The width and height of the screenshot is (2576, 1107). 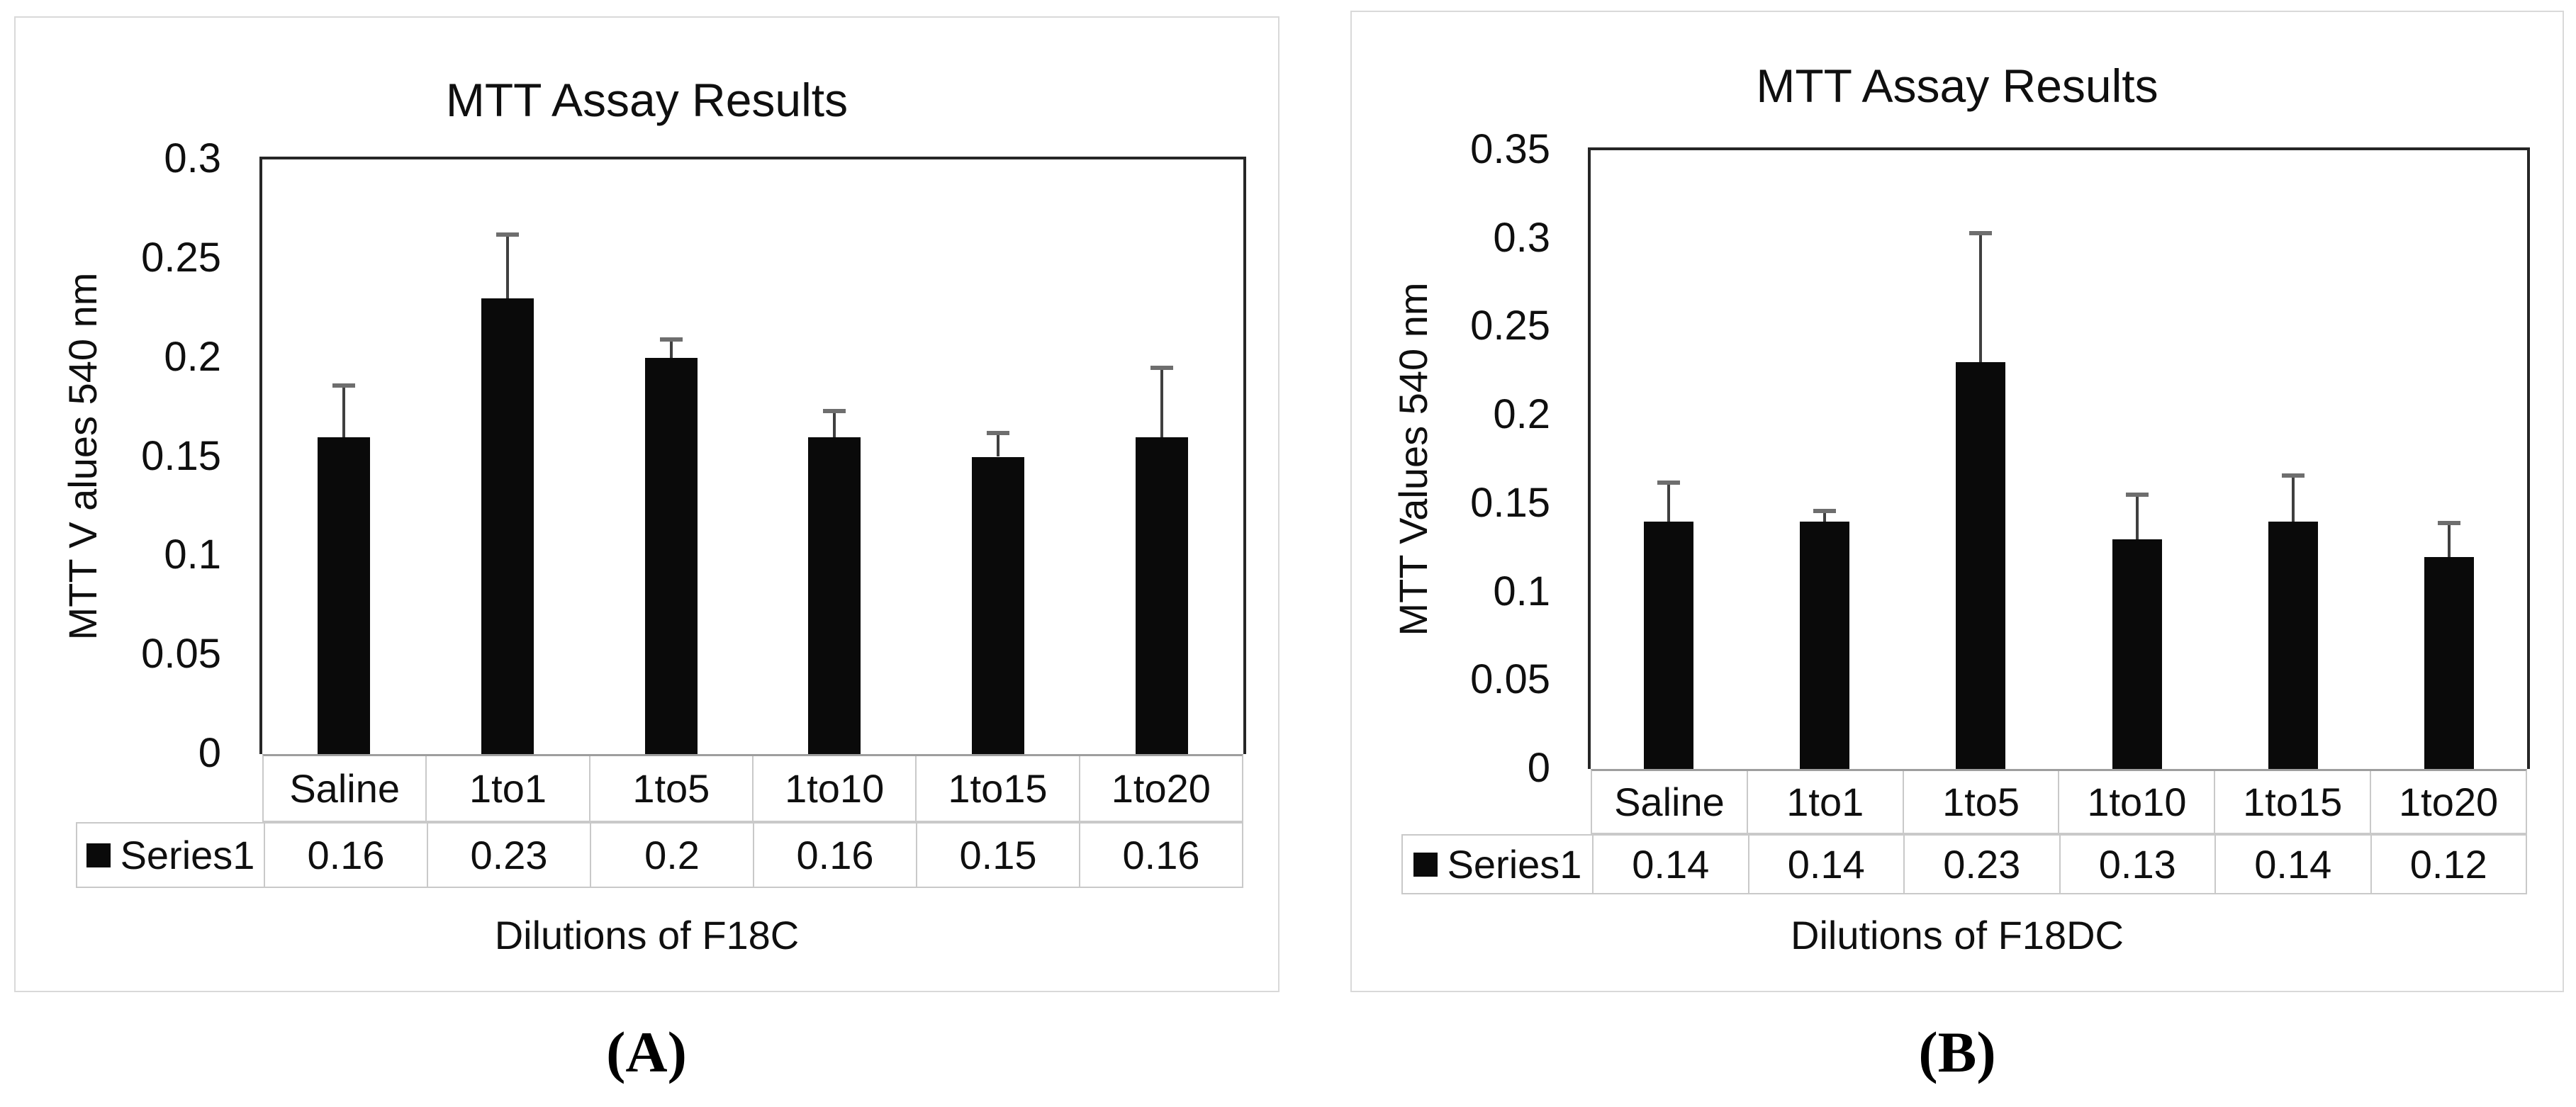 I want to click on x-axis-title: Dilutions of F18C, so click(x=647, y=935).